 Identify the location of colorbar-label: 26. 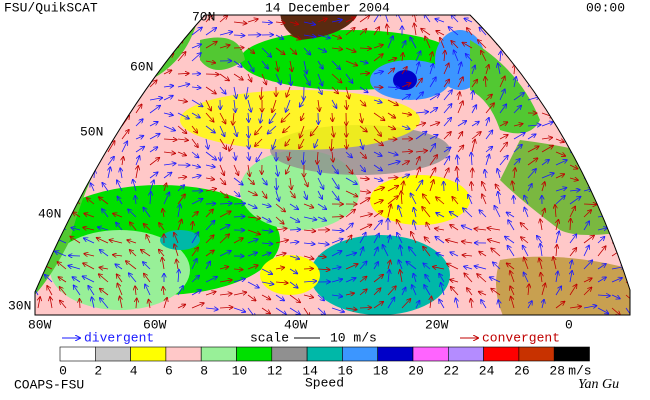
(522, 370).